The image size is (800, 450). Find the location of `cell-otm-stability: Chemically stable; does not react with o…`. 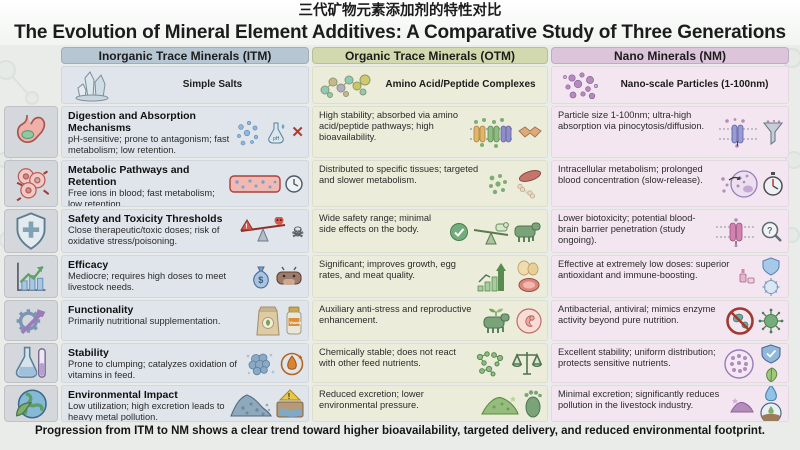

cell-otm-stability: Chemically stable; does not react with o… is located at coordinates (430, 363).